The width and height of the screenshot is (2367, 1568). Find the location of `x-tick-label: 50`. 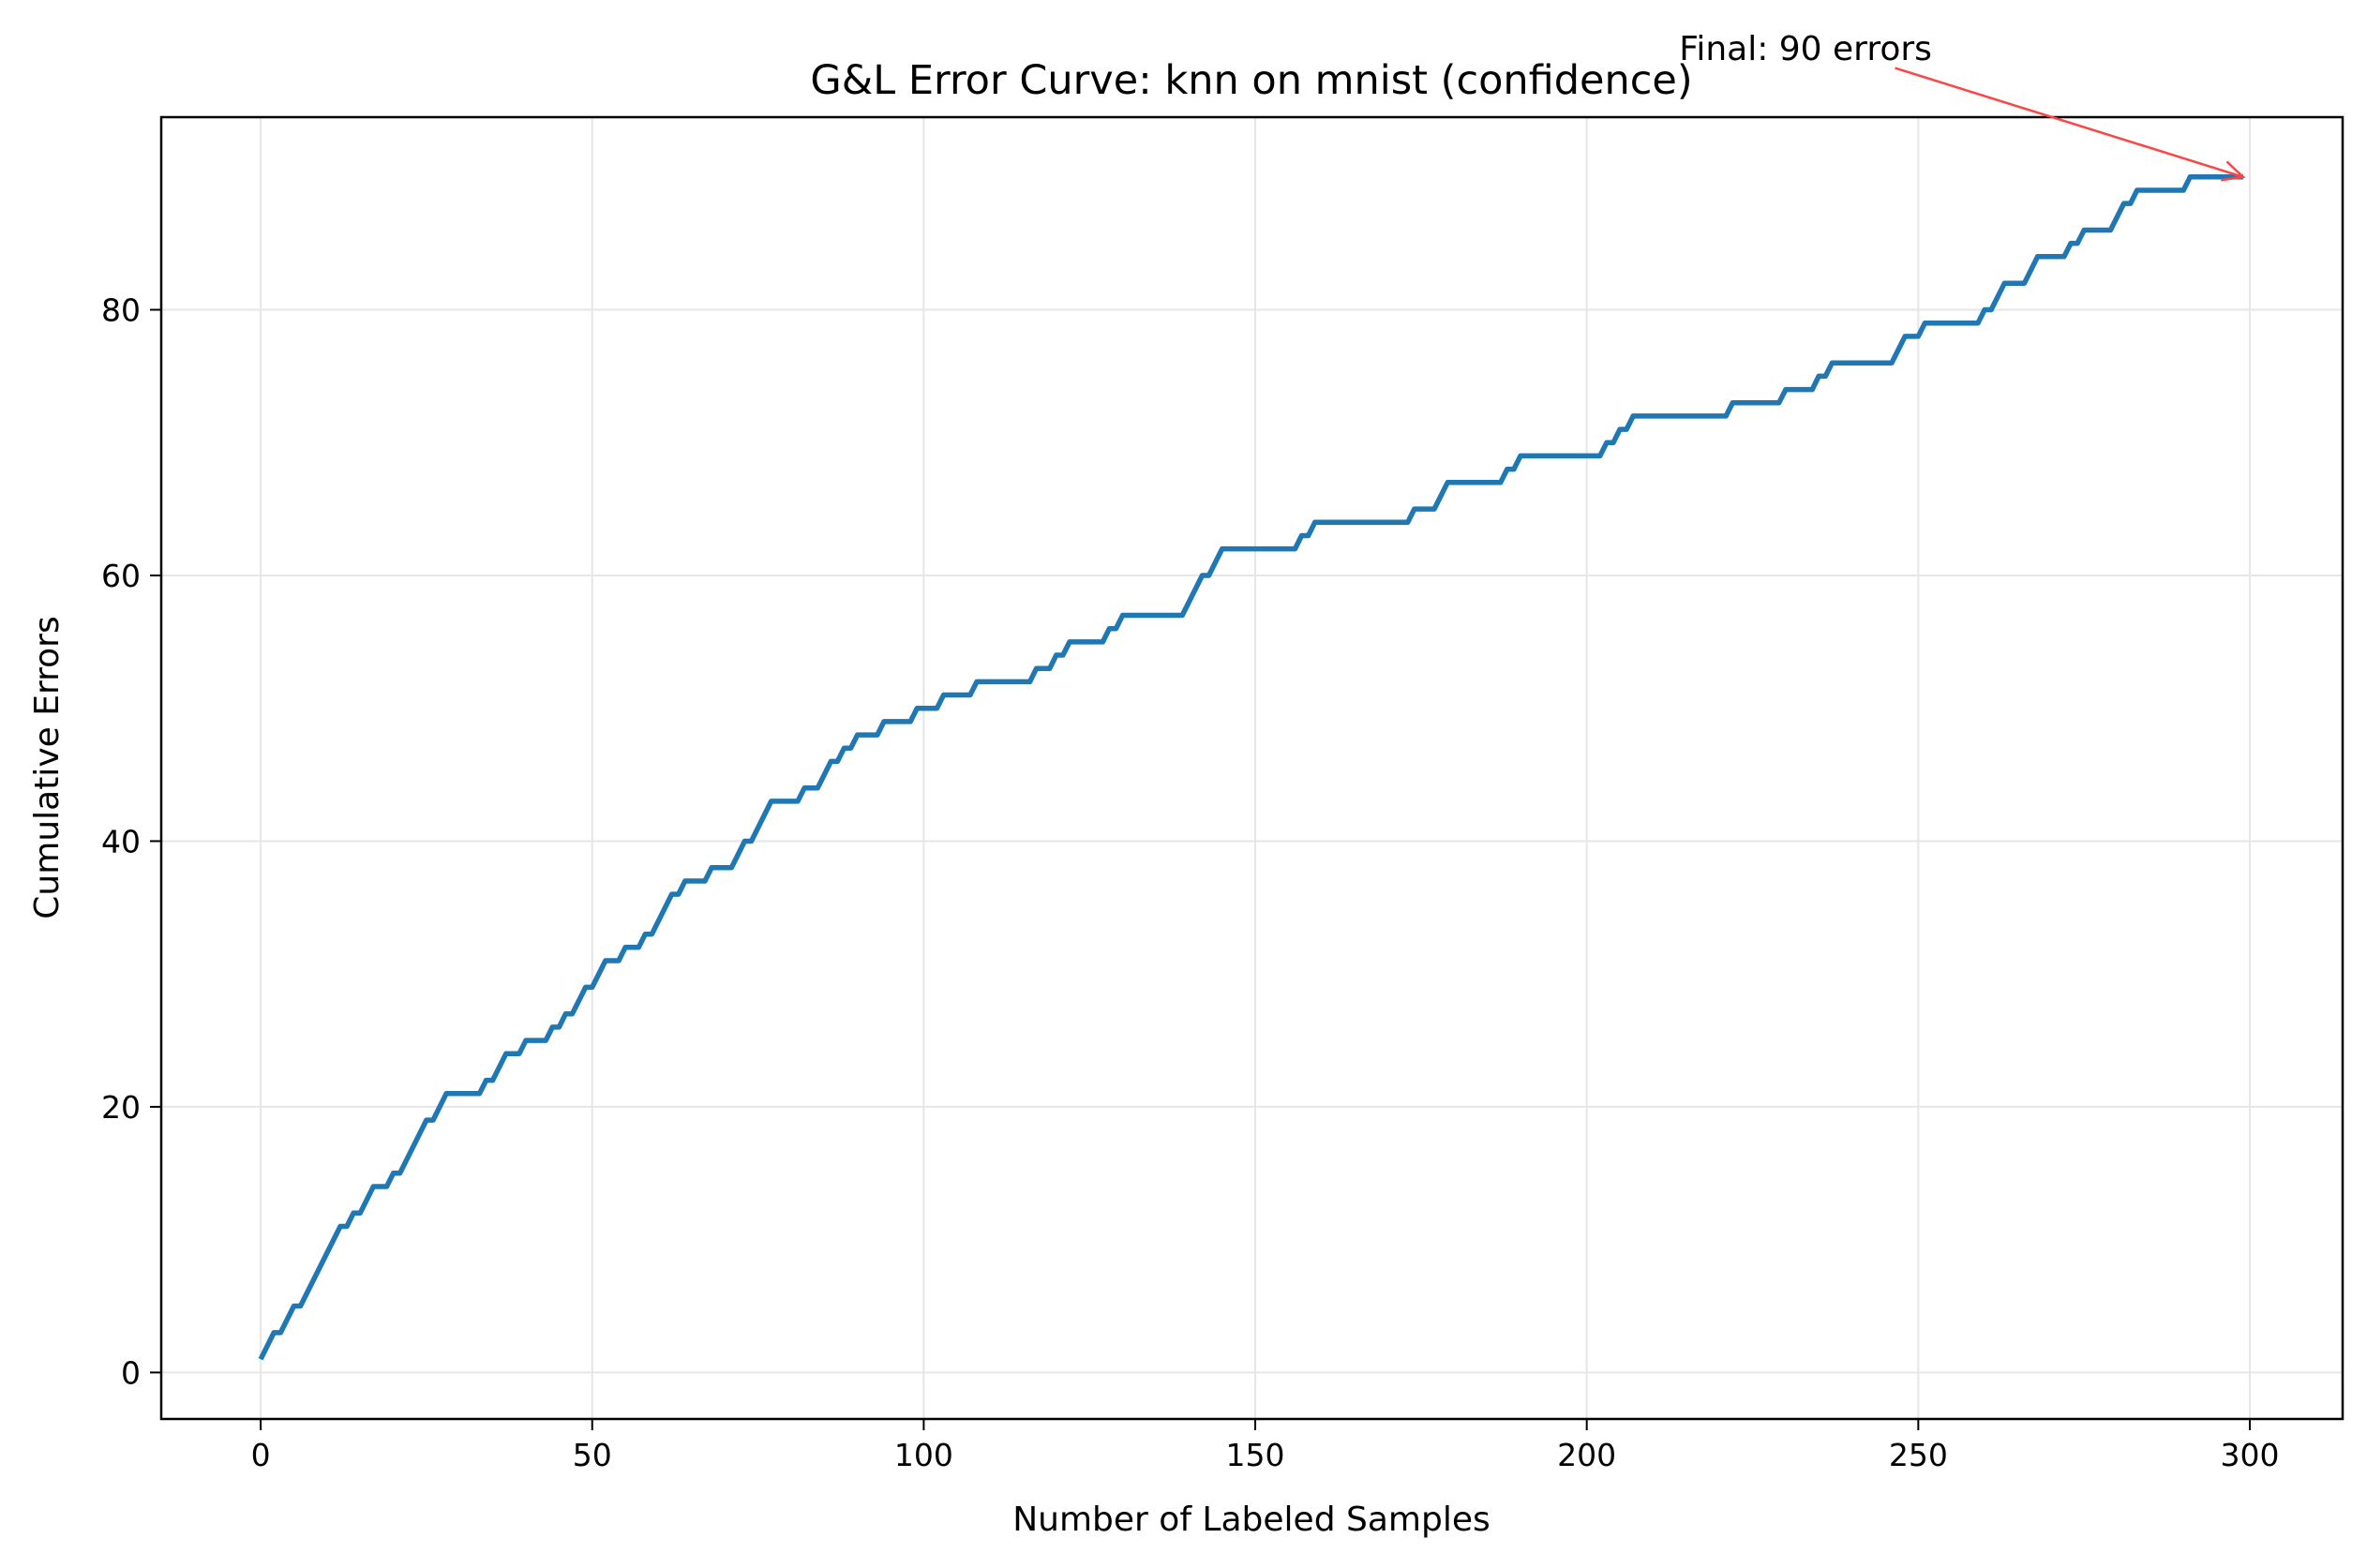

x-tick-label: 50 is located at coordinates (592, 1455).